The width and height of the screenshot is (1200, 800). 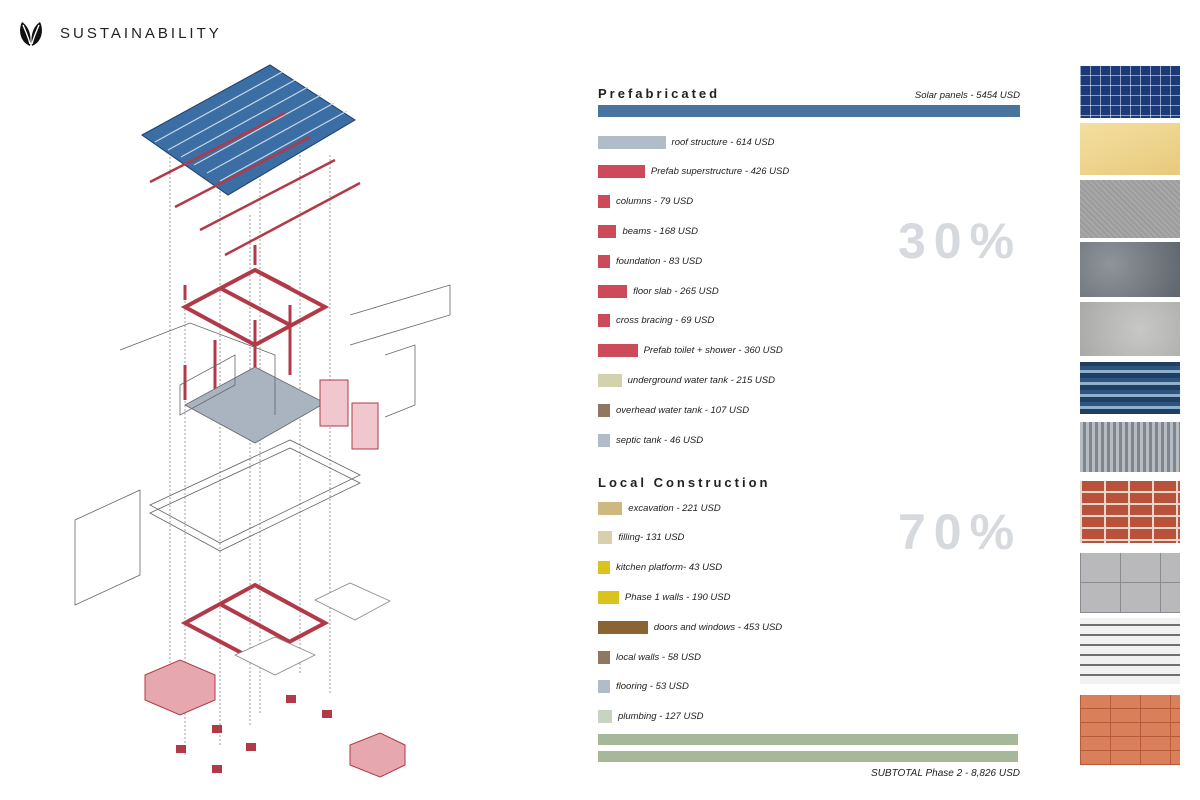 What do you see at coordinates (1130, 209) in the screenshot?
I see `fabric-texture-icon` at bounding box center [1130, 209].